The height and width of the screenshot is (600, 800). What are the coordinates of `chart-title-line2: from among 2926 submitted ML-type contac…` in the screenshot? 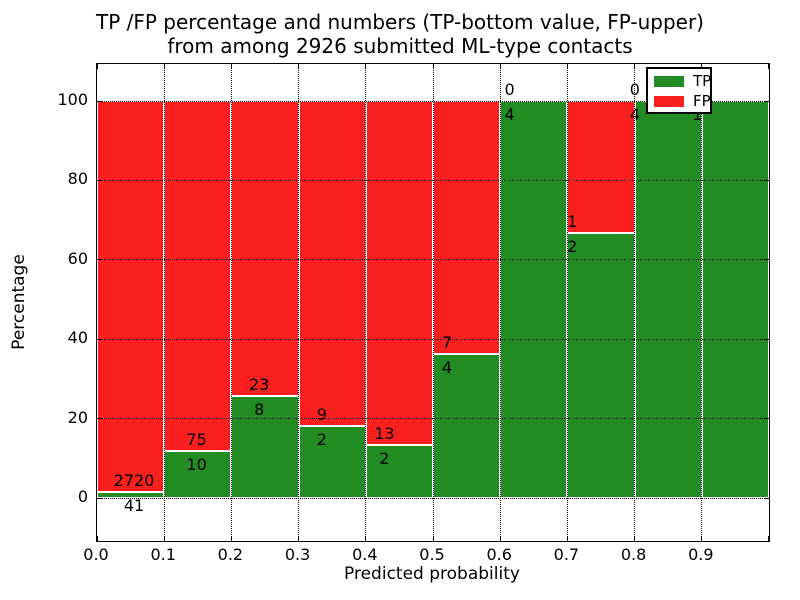 It's located at (400, 46).